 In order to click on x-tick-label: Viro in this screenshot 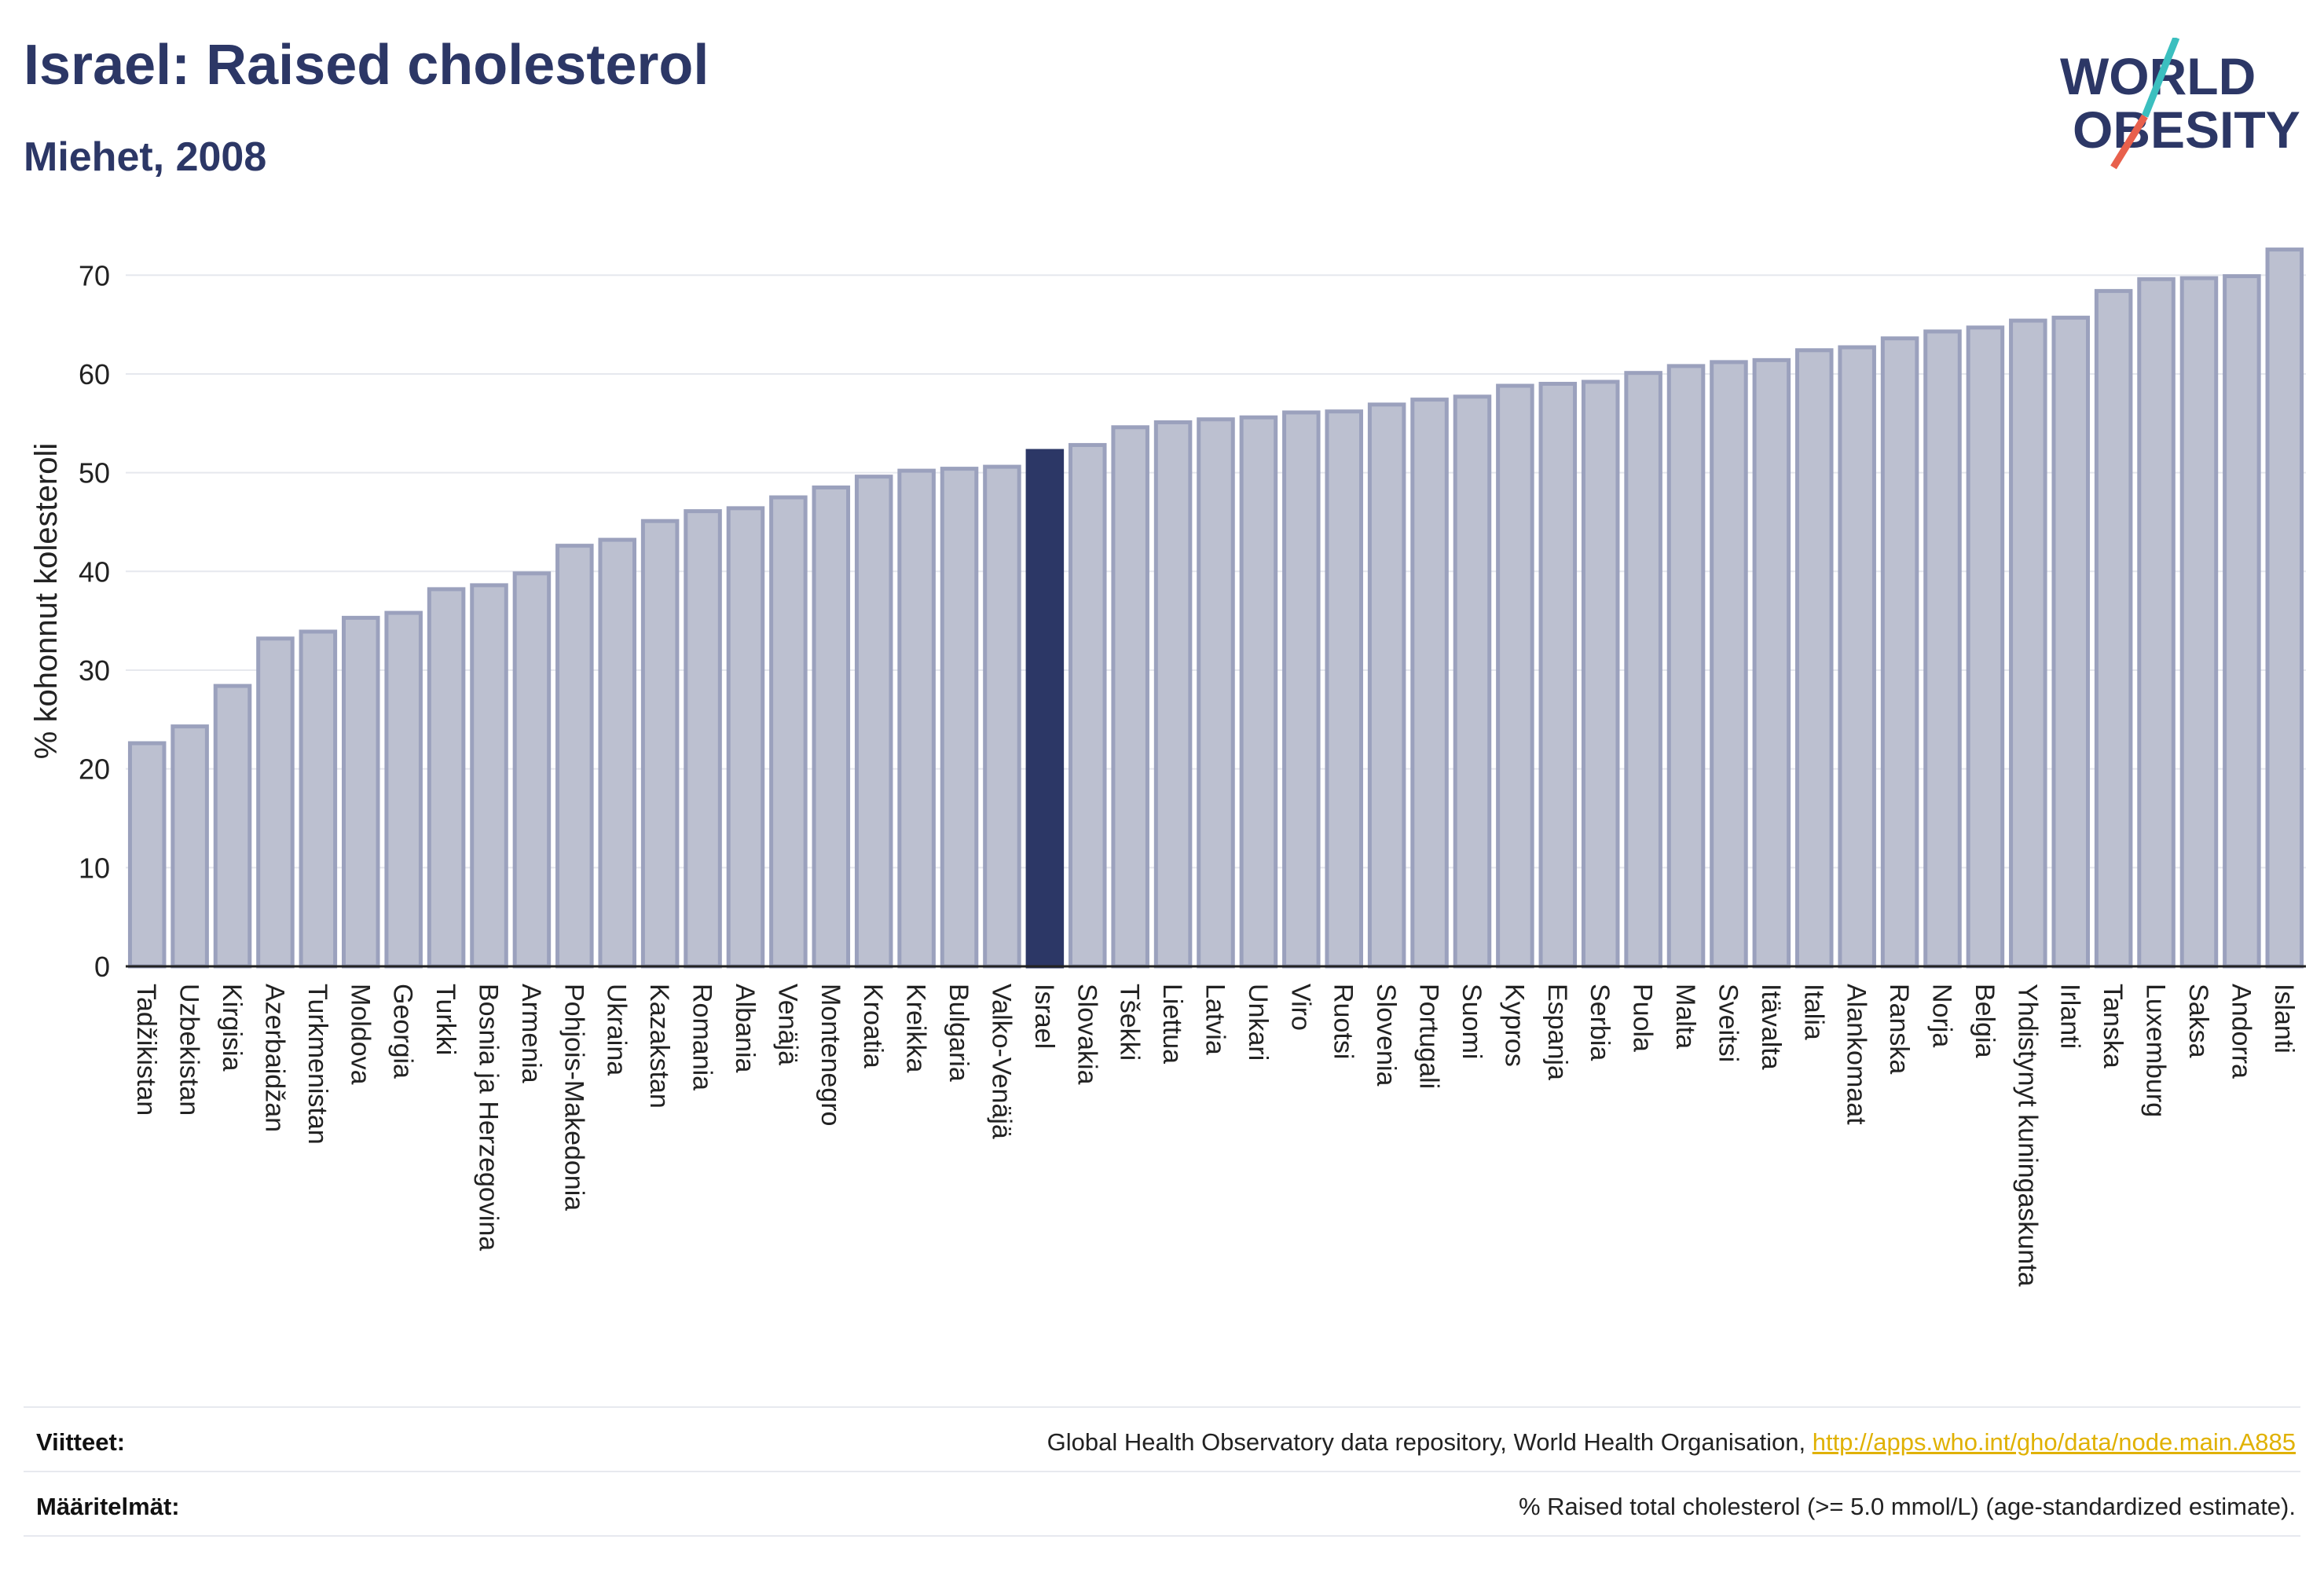, I will do `click(1300, 1007)`.